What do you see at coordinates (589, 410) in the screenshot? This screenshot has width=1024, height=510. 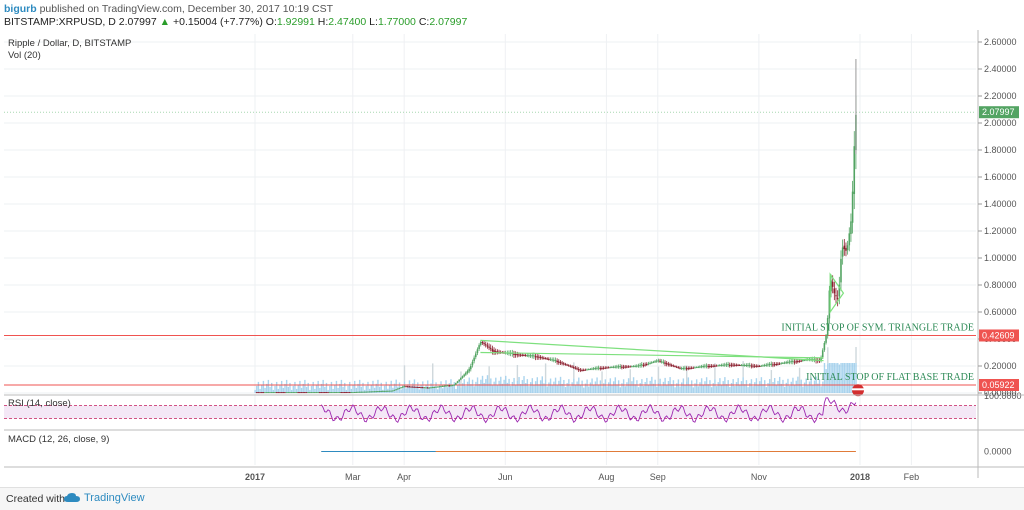 I see `rsi-line` at bounding box center [589, 410].